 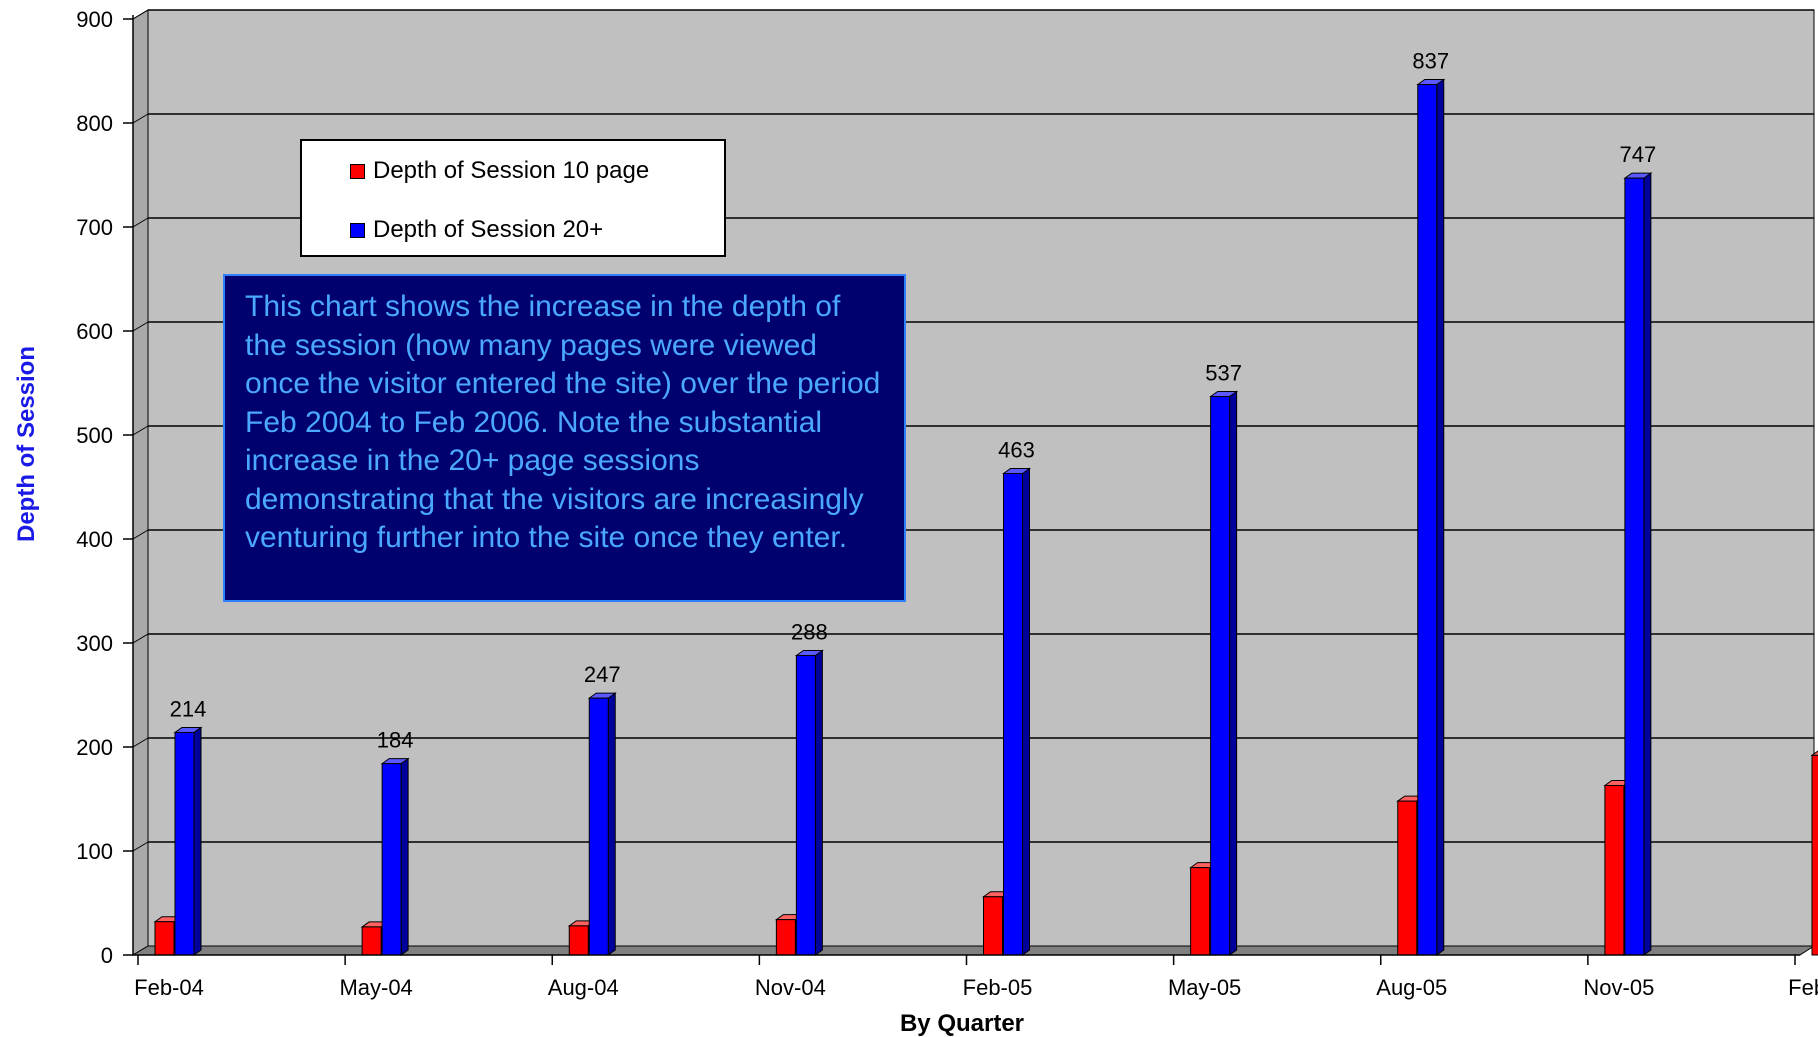 I want to click on data-label: 288, so click(x=809, y=631).